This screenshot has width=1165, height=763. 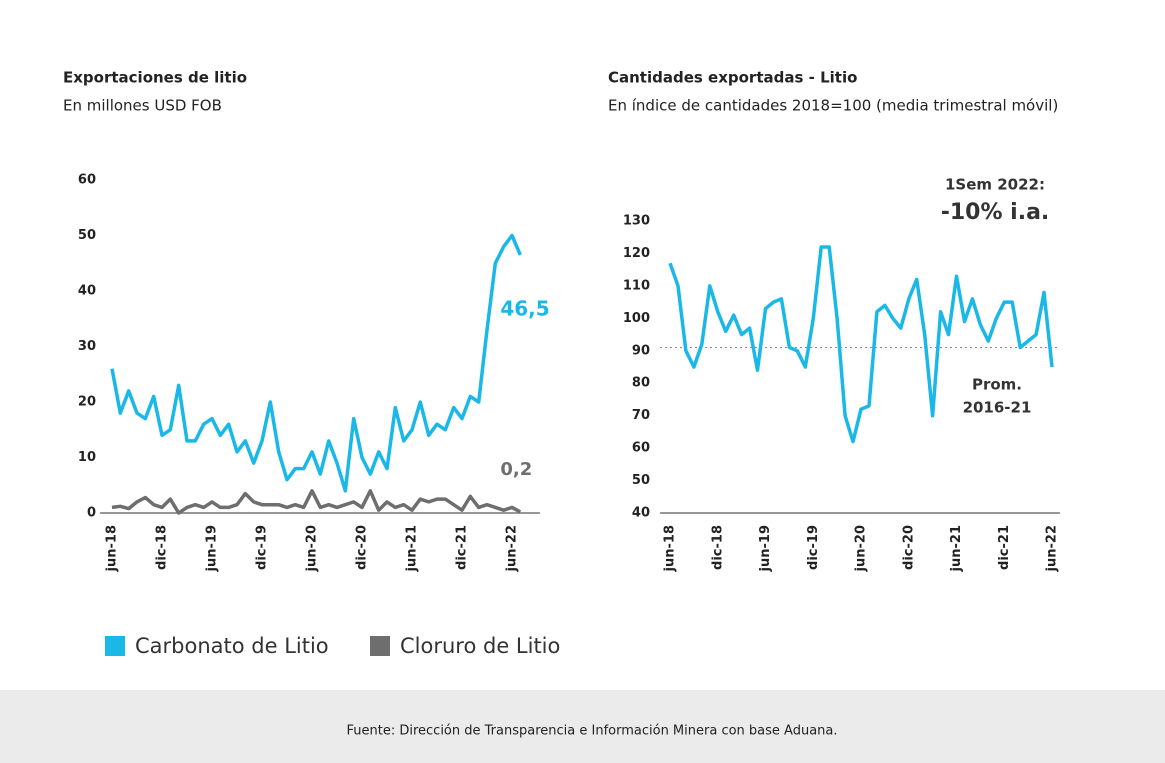 I want to click on reference-label: Prom., so click(x=997, y=385).